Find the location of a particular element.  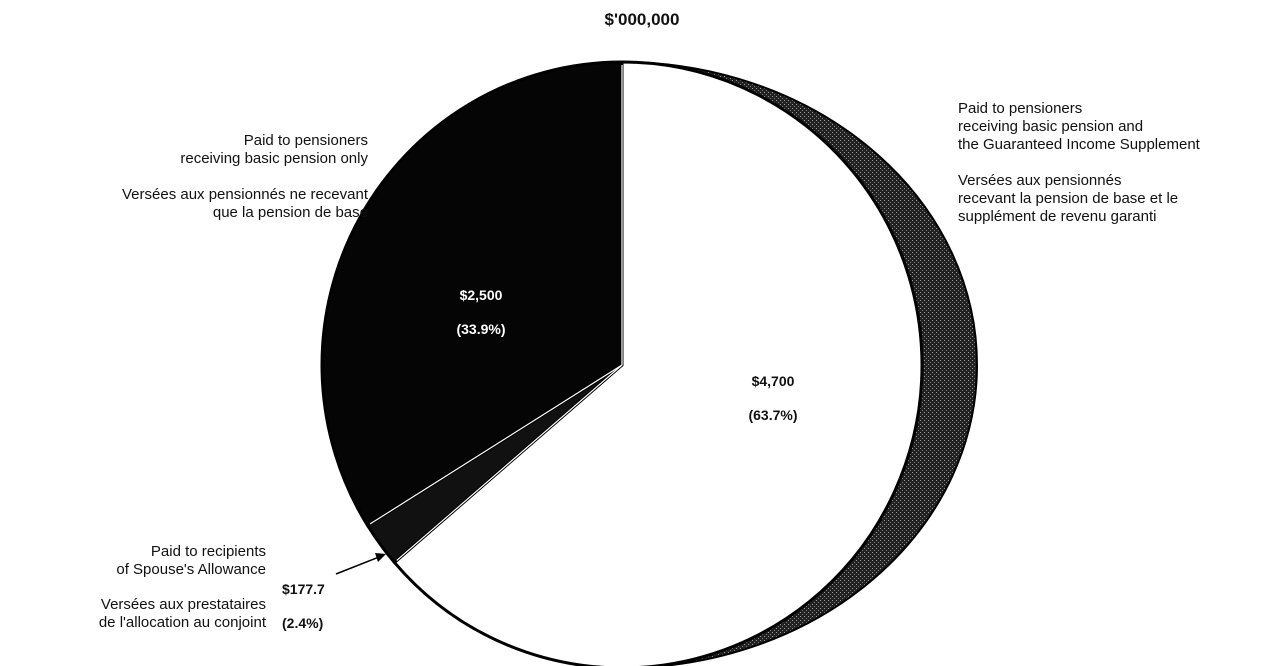

spouse-slice-percent: (2.4%) is located at coordinates (303, 623).